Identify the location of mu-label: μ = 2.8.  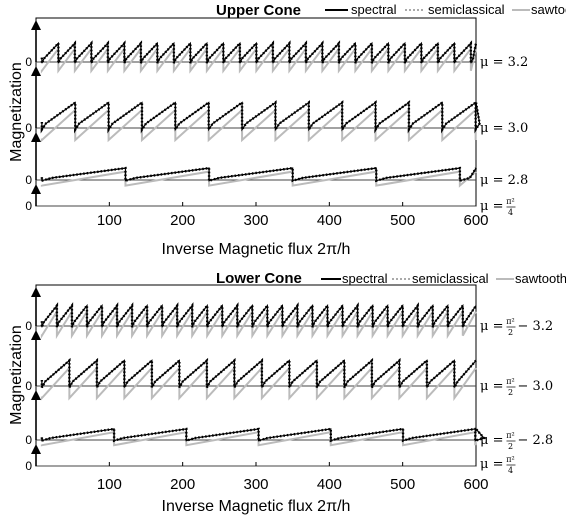
(504, 180).